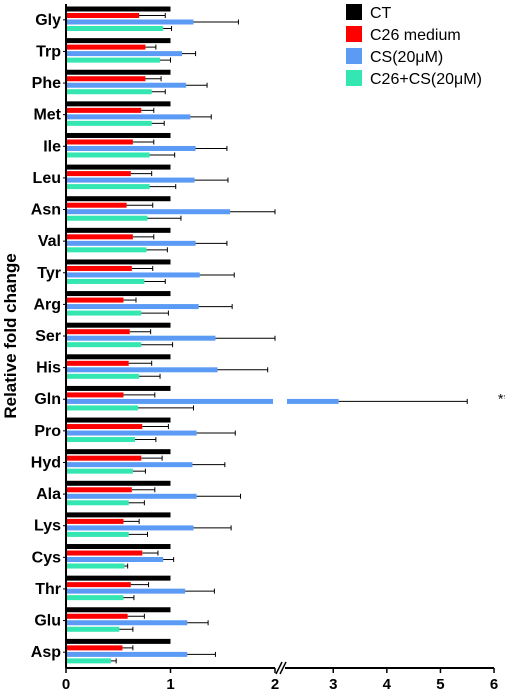 The height and width of the screenshot is (690, 505). Describe the element at coordinates (47, 115) in the screenshot. I see `category-label: Met` at that location.